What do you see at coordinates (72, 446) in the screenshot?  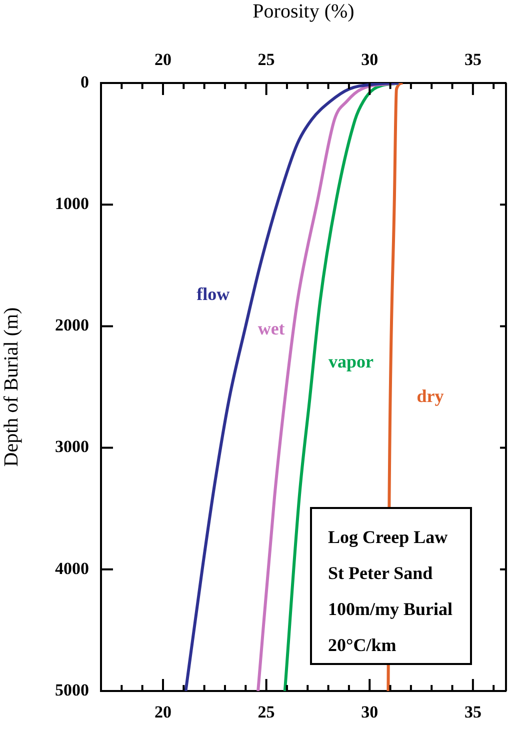 I see `y-tick-label: 3000` at bounding box center [72, 446].